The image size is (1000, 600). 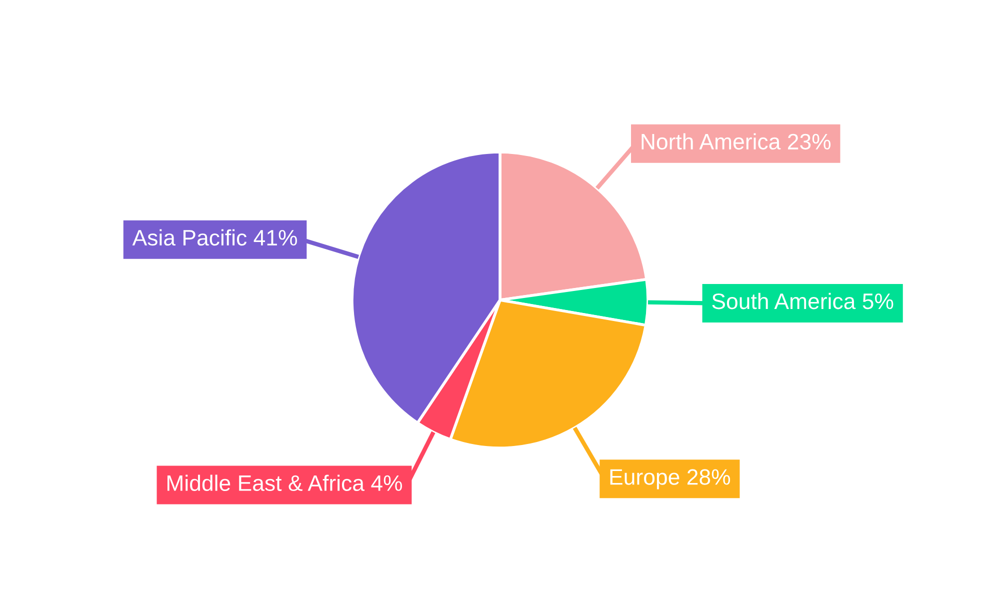 What do you see at coordinates (803, 301) in the screenshot?
I see `slice-label: South America 5%` at bounding box center [803, 301].